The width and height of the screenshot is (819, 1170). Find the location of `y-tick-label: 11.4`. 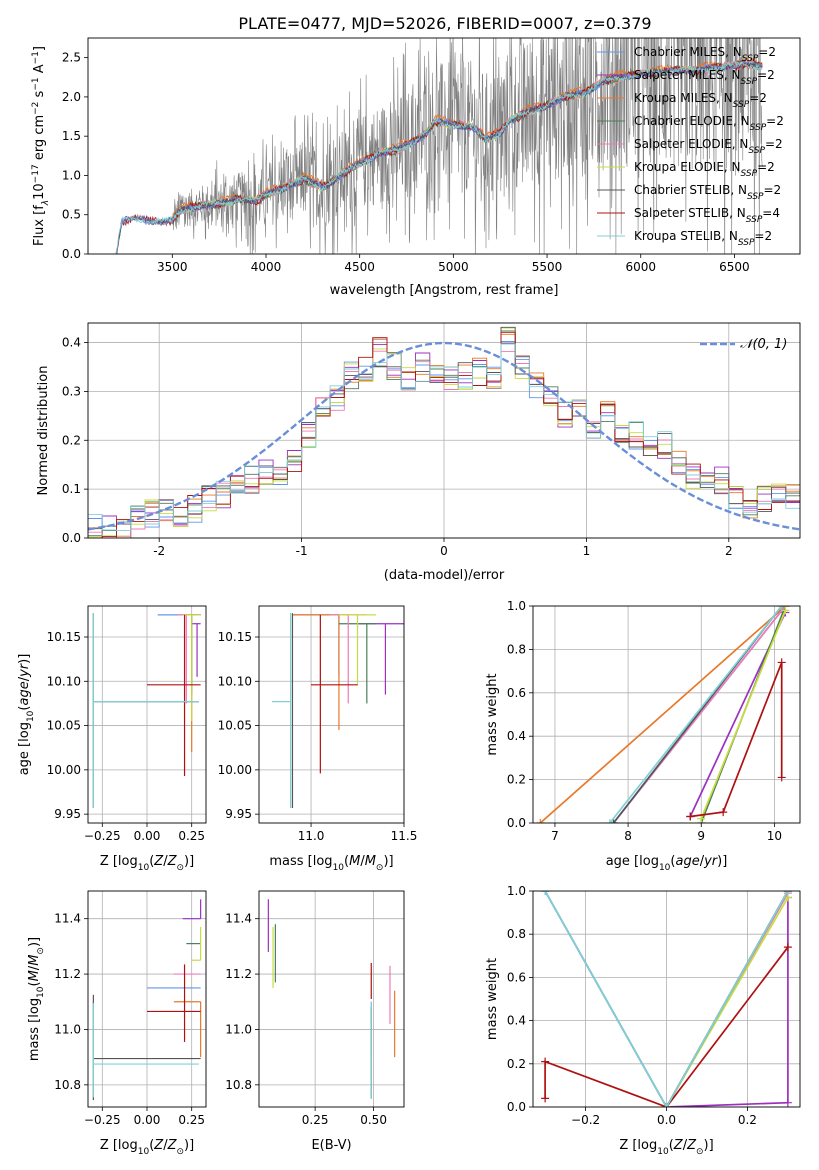

y-tick-label: 11.4 is located at coordinates (238, 919).